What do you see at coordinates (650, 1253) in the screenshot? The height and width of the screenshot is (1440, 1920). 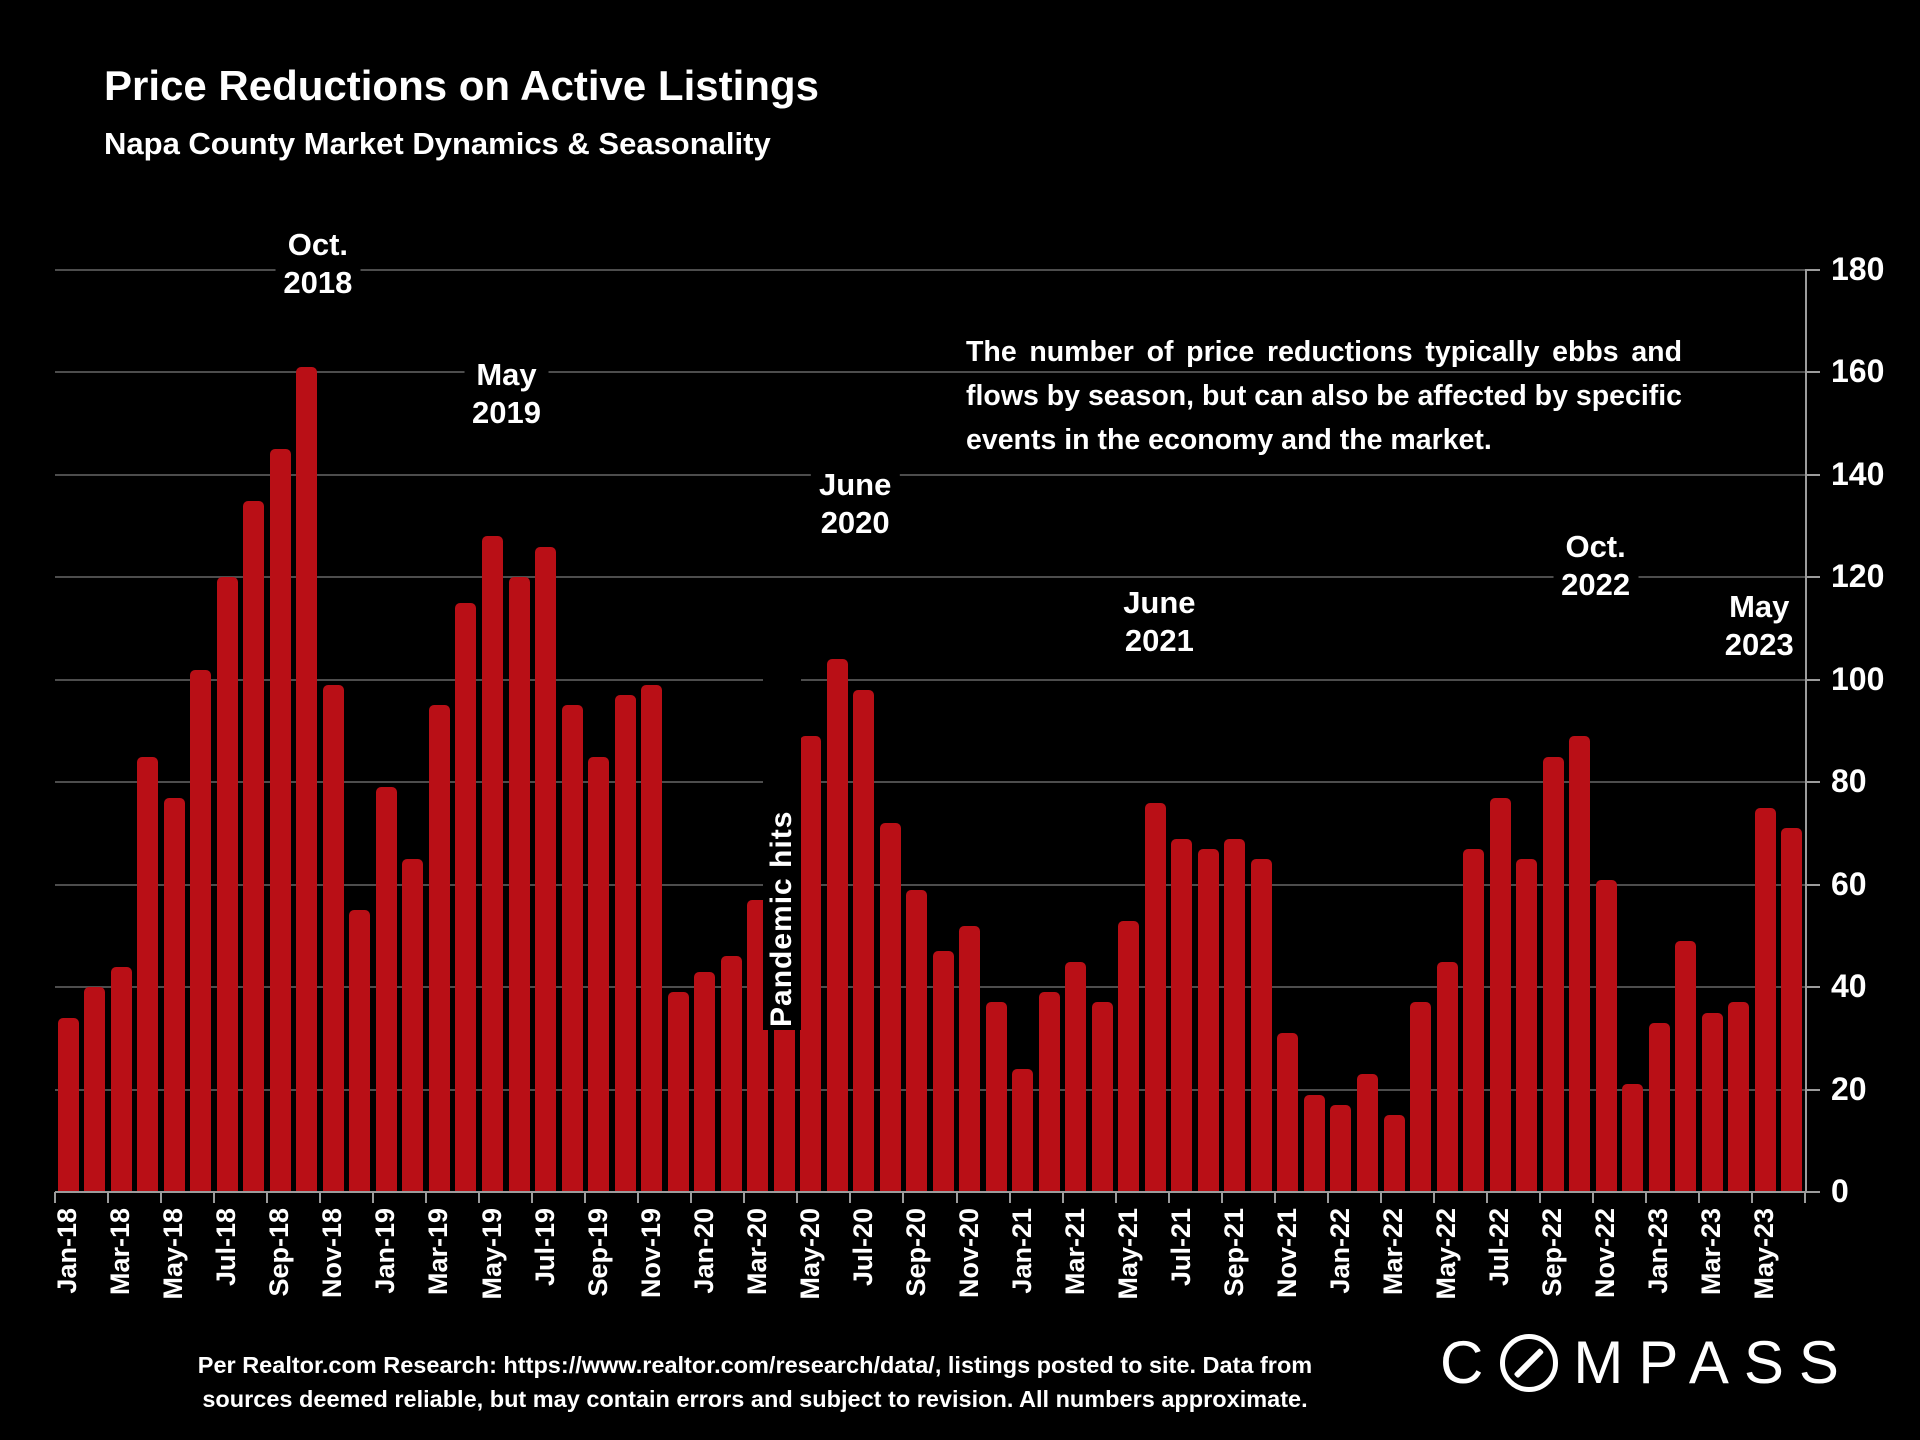 I see `x-tick-label-Nov-19: Nov-19` at bounding box center [650, 1253].